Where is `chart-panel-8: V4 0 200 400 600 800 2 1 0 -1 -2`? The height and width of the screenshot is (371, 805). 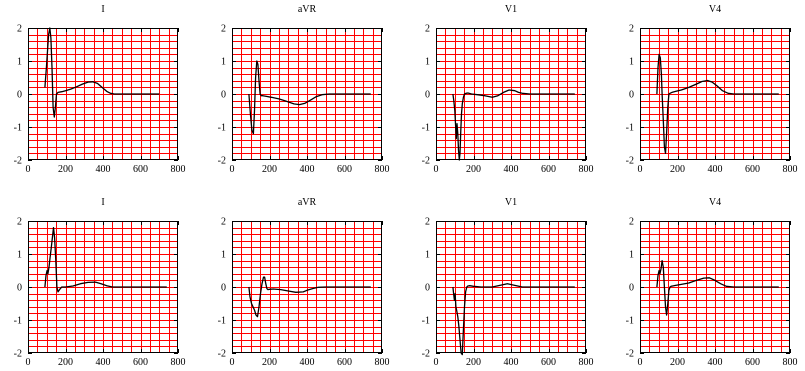 chart-panel-8: V4 0 200 400 600 800 2 1 0 -1 -2 is located at coordinates (712, 282).